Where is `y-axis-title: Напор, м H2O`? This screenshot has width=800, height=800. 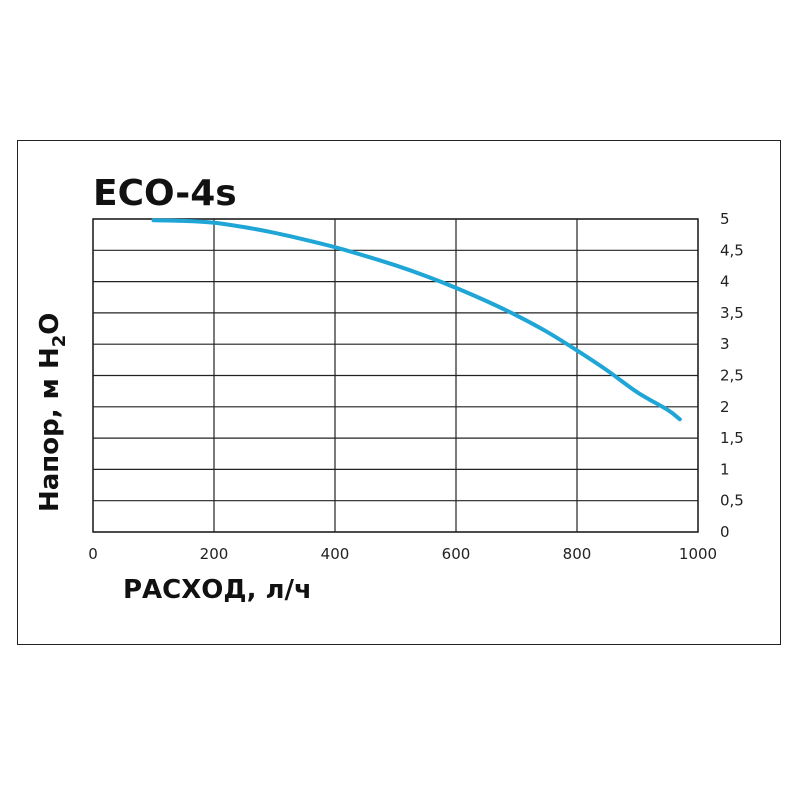 y-axis-title: Напор, м H2O is located at coordinates (52, 412).